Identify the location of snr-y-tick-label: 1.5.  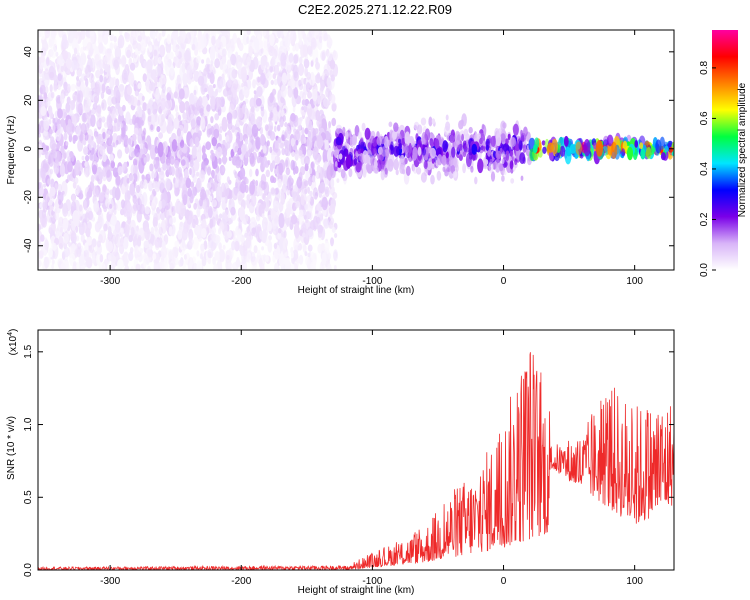
(28, 351).